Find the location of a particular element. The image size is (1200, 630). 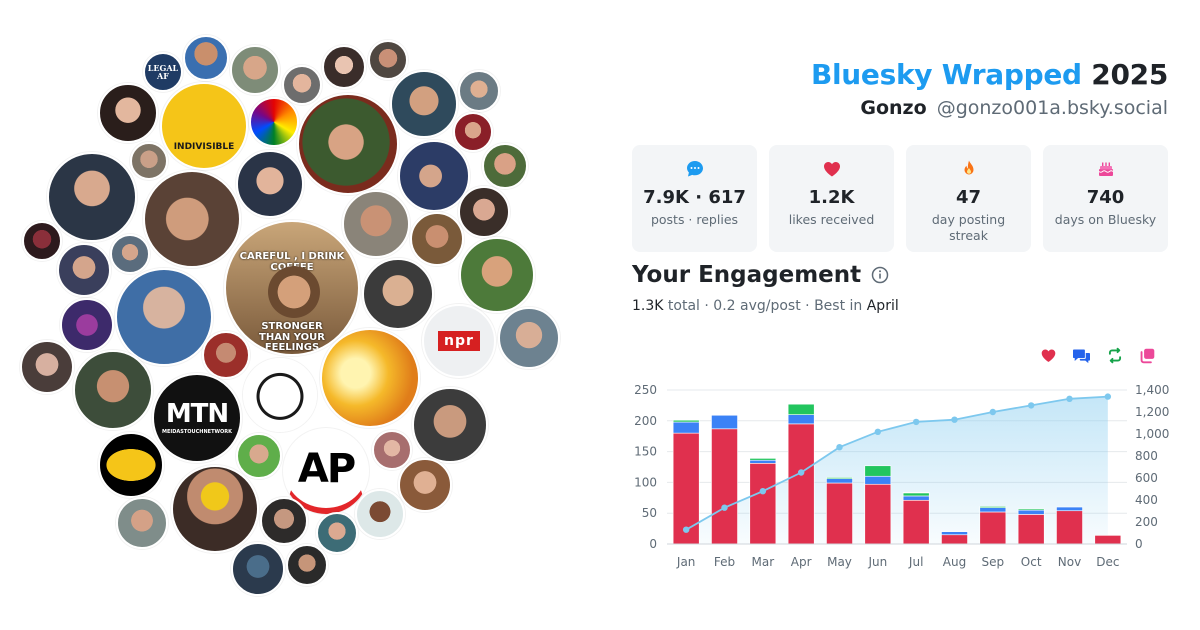

y-tick-label: 250 is located at coordinates (645, 390).